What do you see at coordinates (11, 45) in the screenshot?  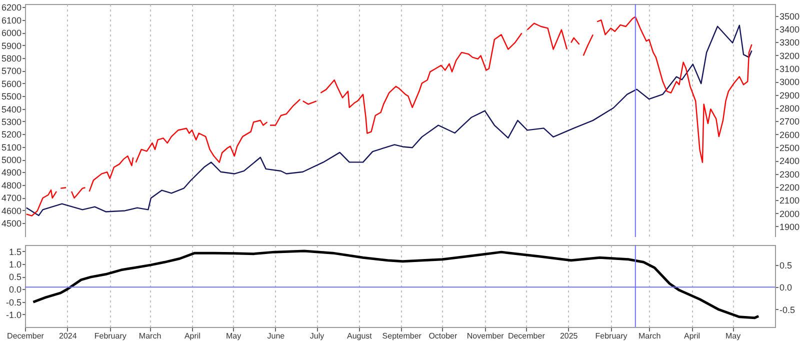 I see `y-tick-label: 5900` at bounding box center [11, 45].